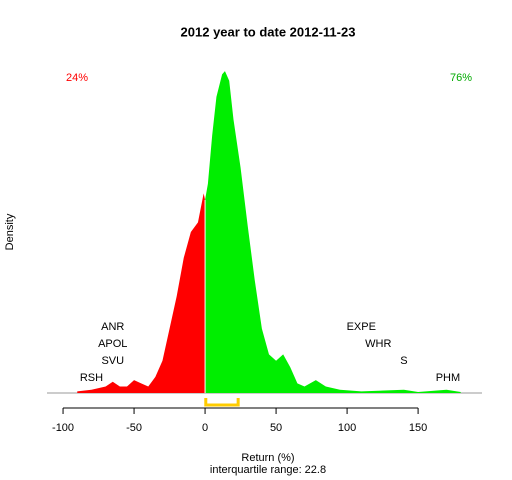  What do you see at coordinates (141, 293) in the screenshot?
I see `density-area` at bounding box center [141, 293].